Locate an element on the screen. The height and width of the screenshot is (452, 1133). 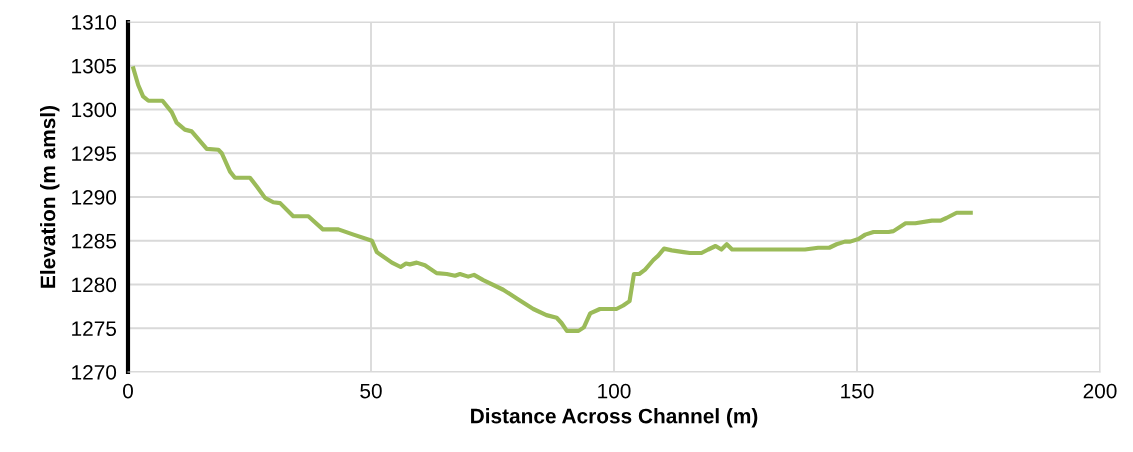
y-axis-title: Elevation (m amsl) is located at coordinates (50, 196).